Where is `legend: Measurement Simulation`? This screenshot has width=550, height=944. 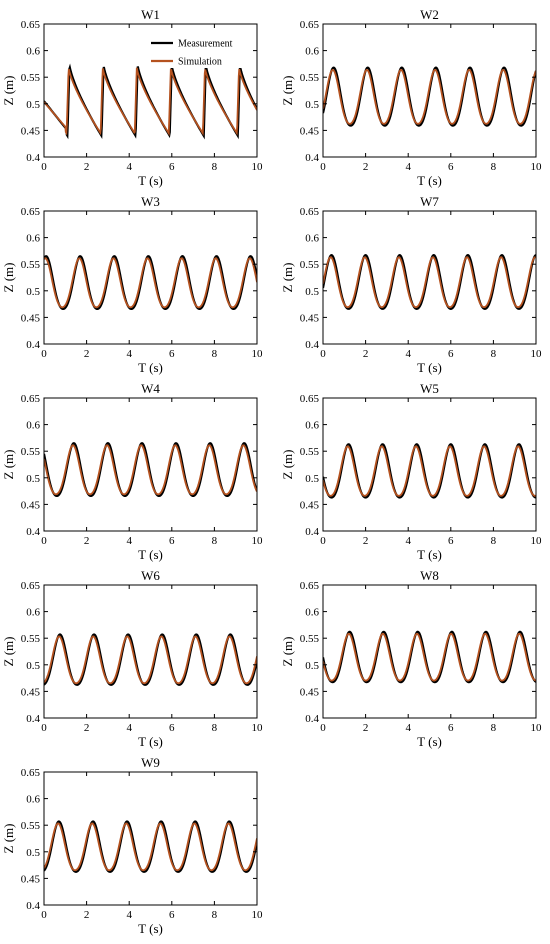
legend: Measurement Simulation is located at coordinates (198, 50).